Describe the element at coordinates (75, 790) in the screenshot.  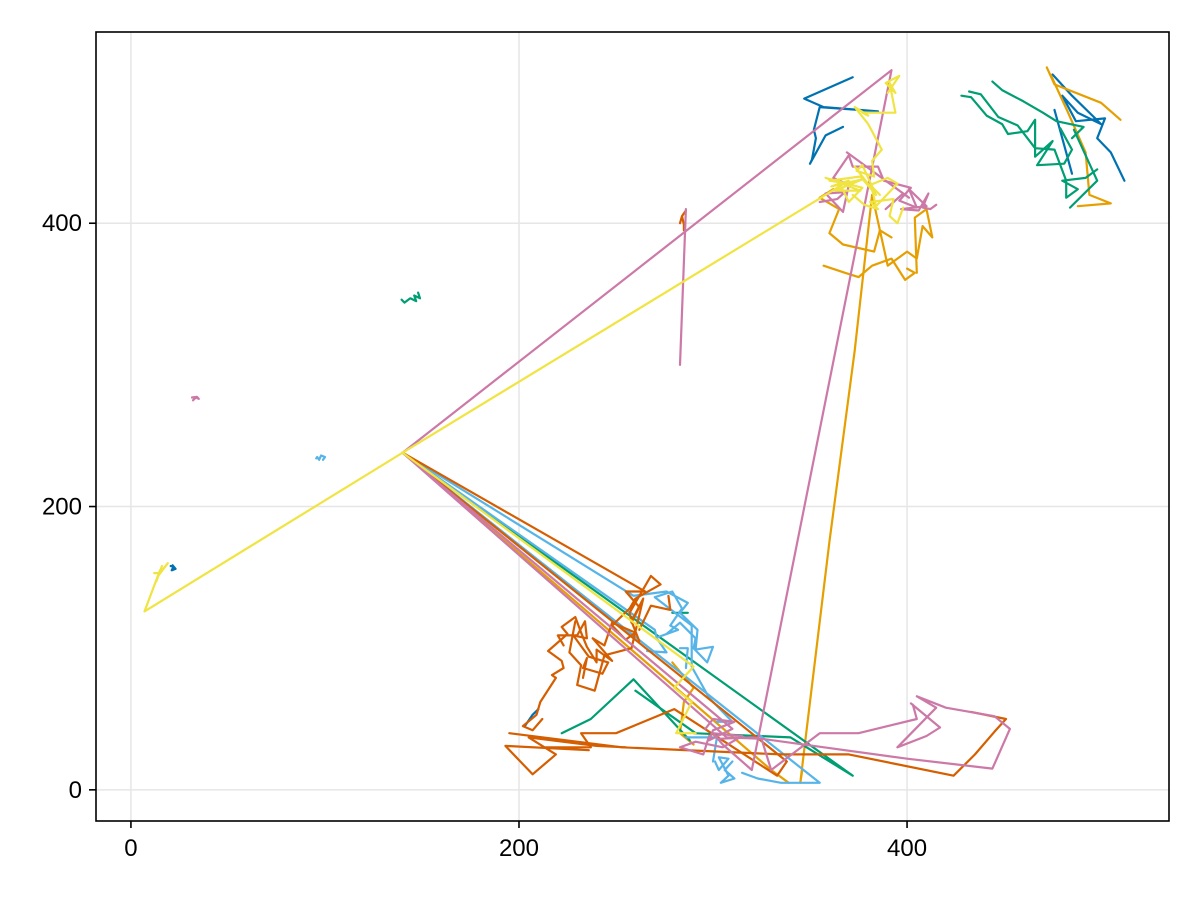
I see `y-tick-label: 0` at that location.